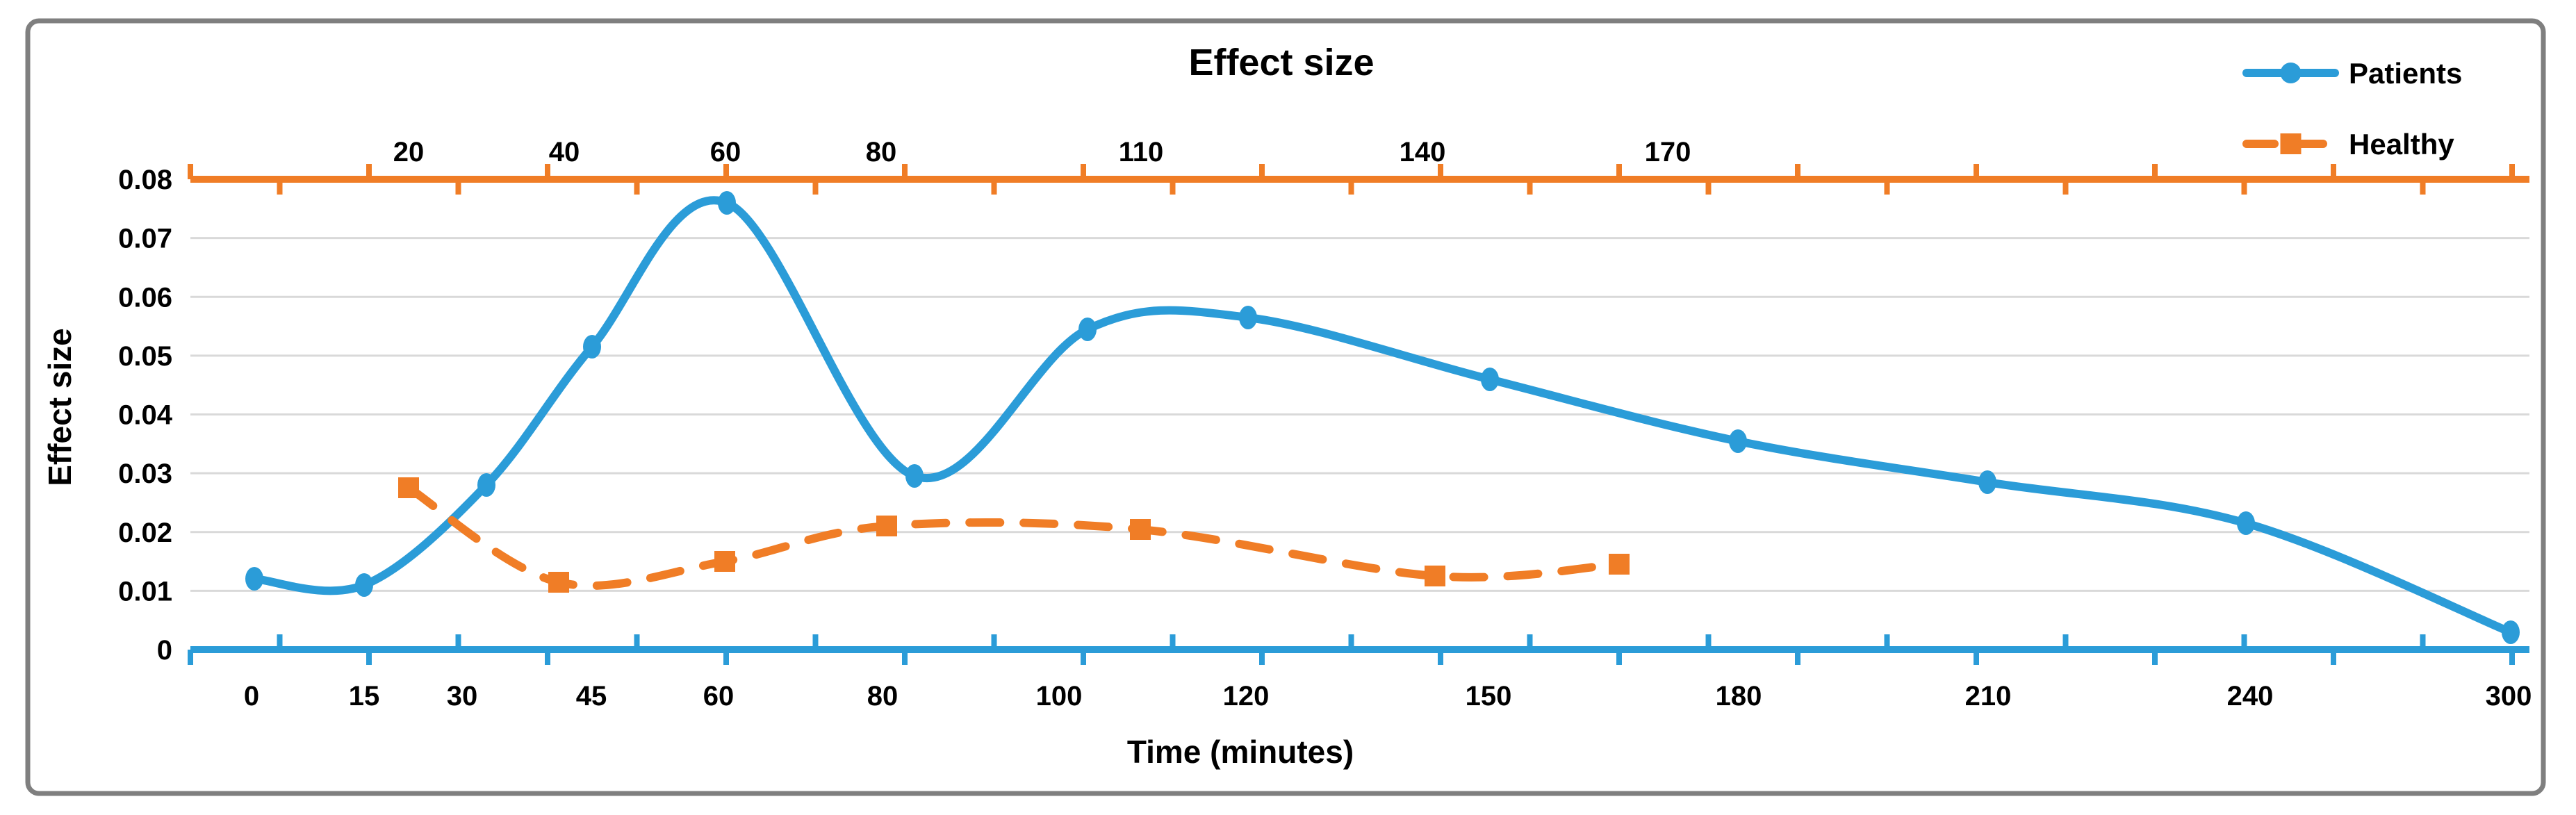 Image resolution: width=2576 pixels, height=815 pixels. What do you see at coordinates (1240, 752) in the screenshot?
I see `x-axis-title: Time (minutes)` at bounding box center [1240, 752].